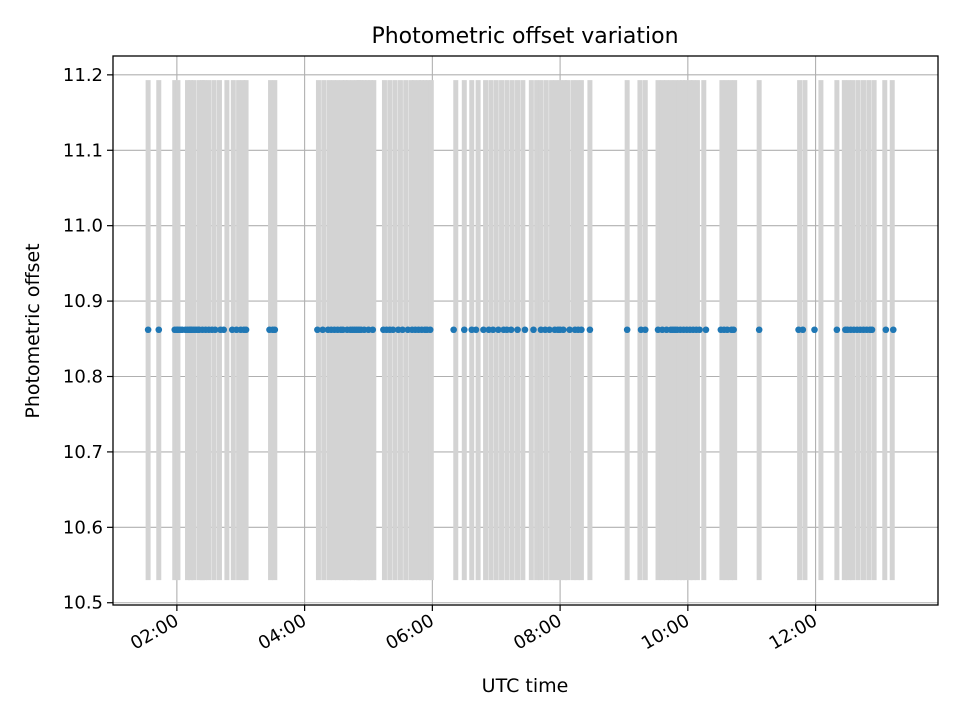 Image resolution: width=960 pixels, height=724 pixels. Describe the element at coordinates (83, 452) in the screenshot. I see `y-tick-label: 10.7` at that location.